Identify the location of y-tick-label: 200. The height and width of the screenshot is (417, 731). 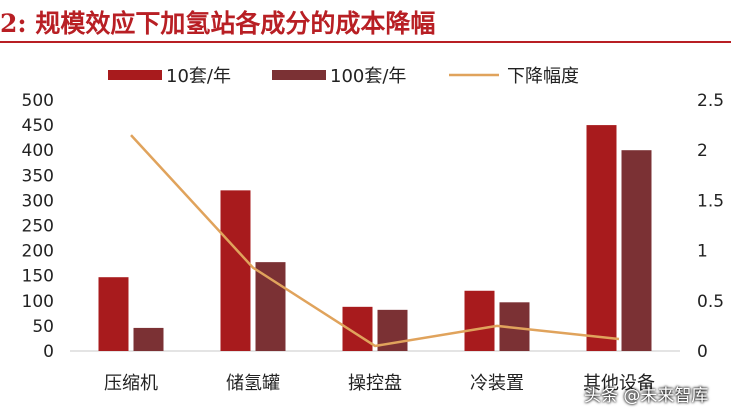
(38, 252).